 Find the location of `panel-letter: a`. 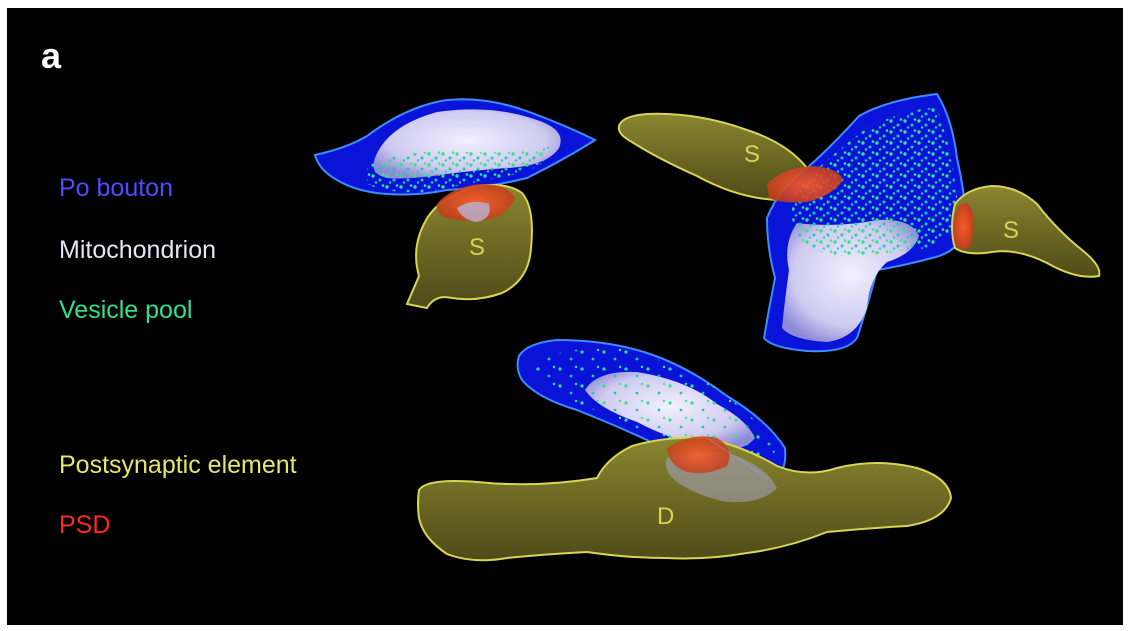

panel-letter: a is located at coordinates (51, 55).